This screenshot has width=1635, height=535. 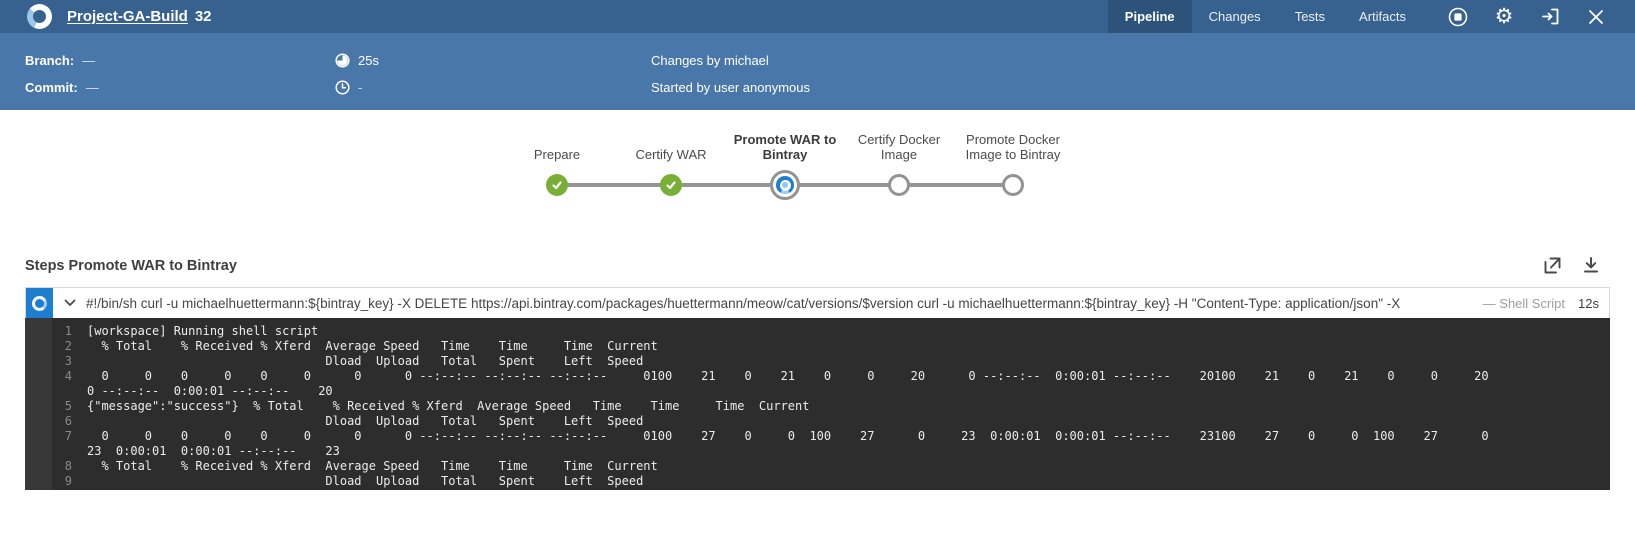 I want to click on commit-value: —, so click(x=92, y=87).